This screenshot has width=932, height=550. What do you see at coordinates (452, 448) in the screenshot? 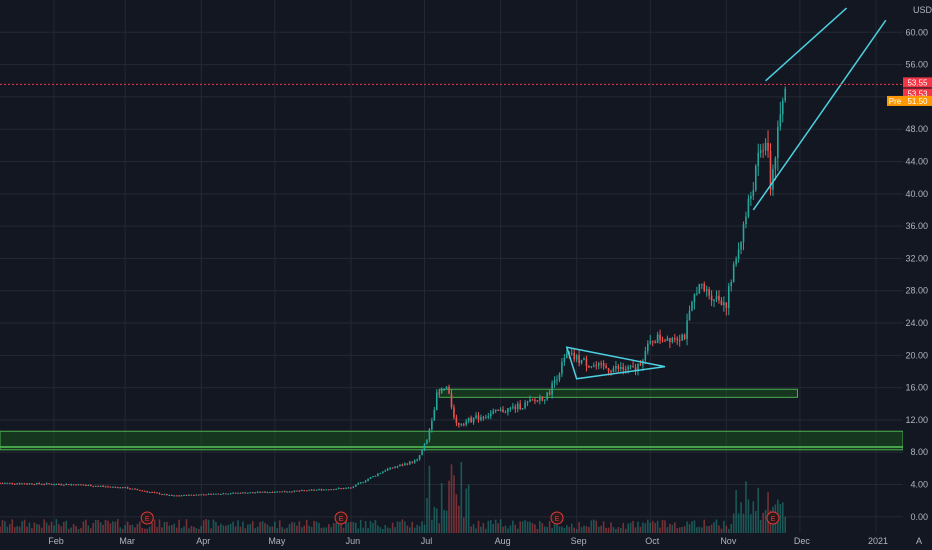
I see `support-zone-rect` at bounding box center [452, 448].